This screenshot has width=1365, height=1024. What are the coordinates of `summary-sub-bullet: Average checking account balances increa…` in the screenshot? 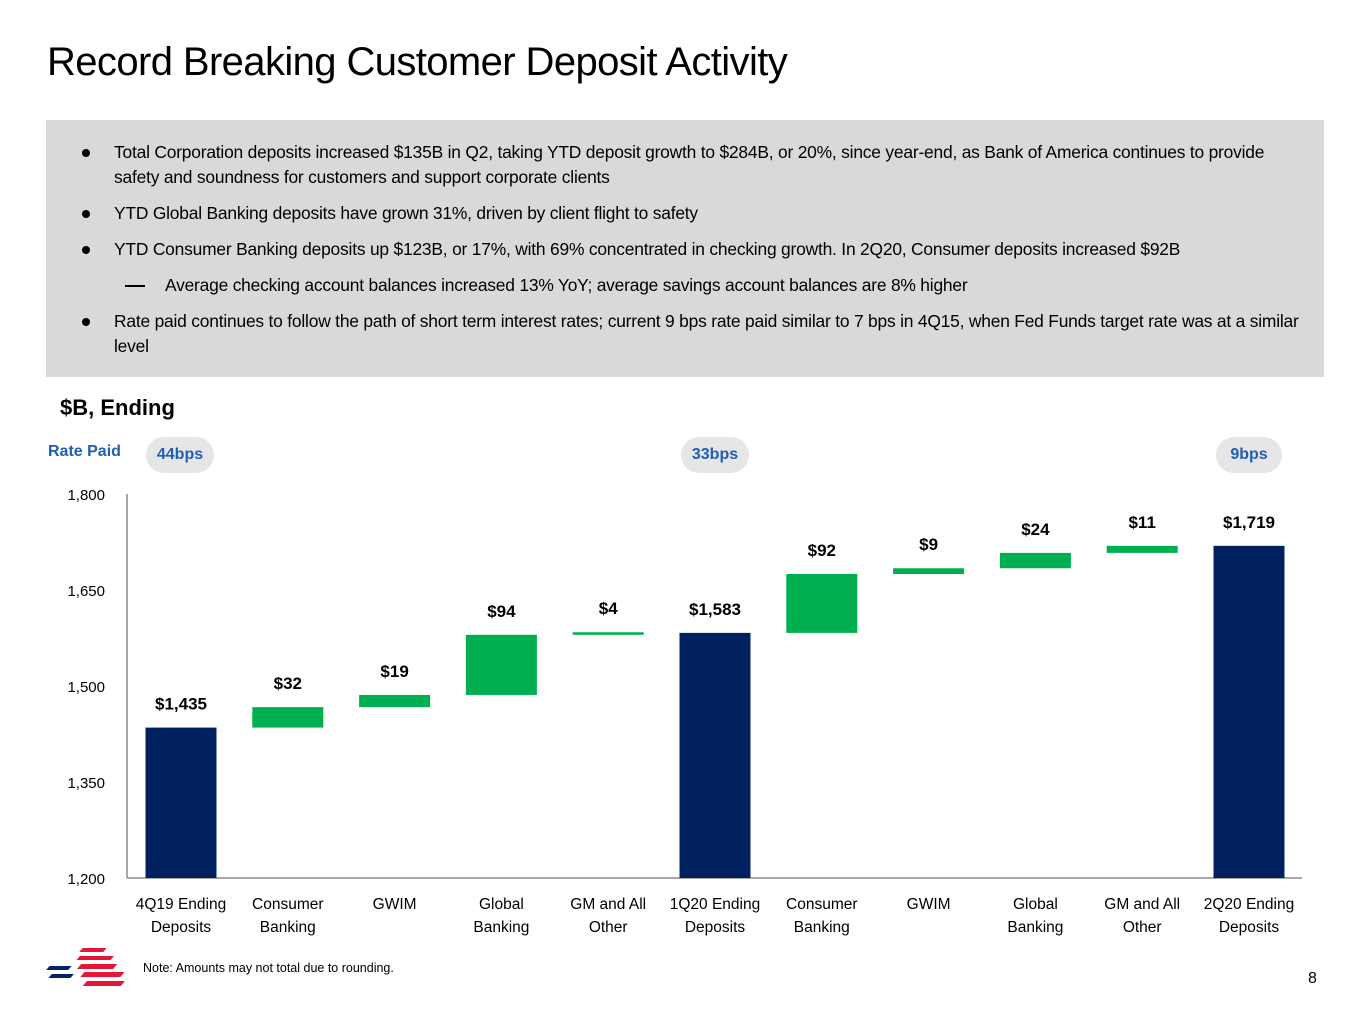 It's located at (685, 285).